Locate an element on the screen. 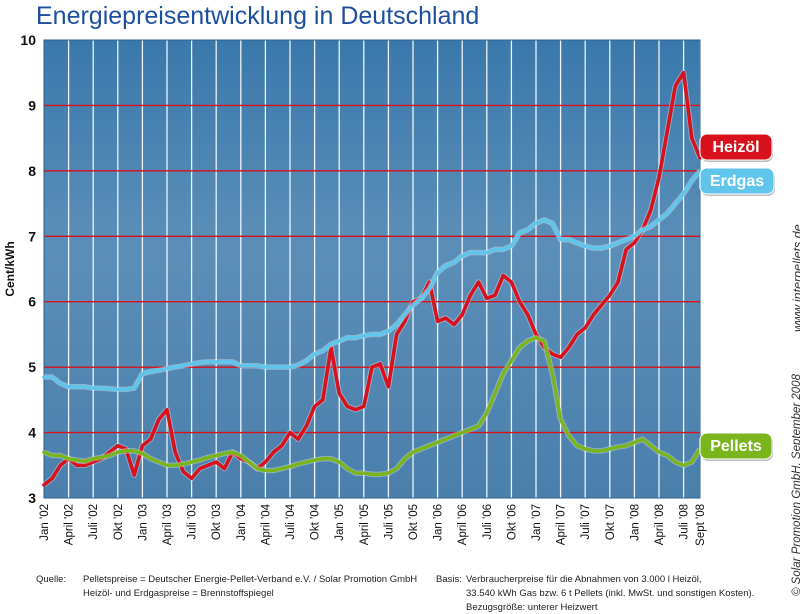 The width and height of the screenshot is (800, 614). y-tick-label: 6 is located at coordinates (32, 302).